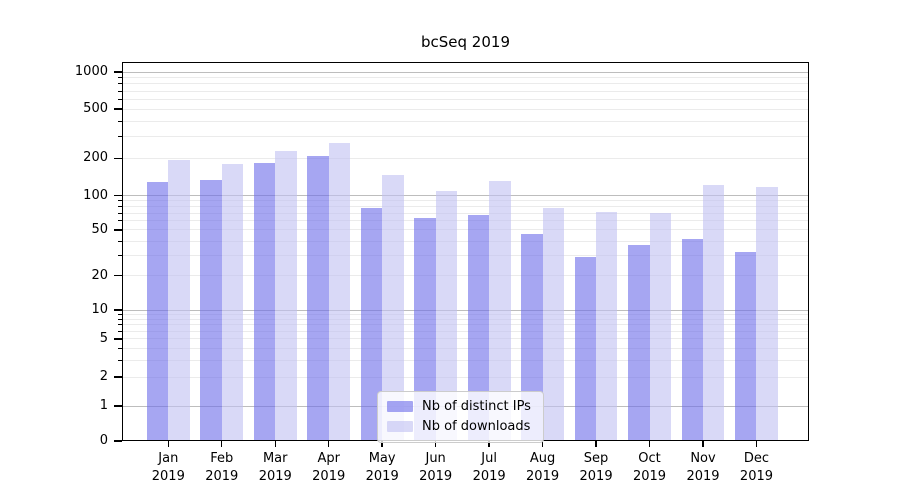 The width and height of the screenshot is (900, 500). I want to click on y-tick-label-5: 5, so click(103, 338).